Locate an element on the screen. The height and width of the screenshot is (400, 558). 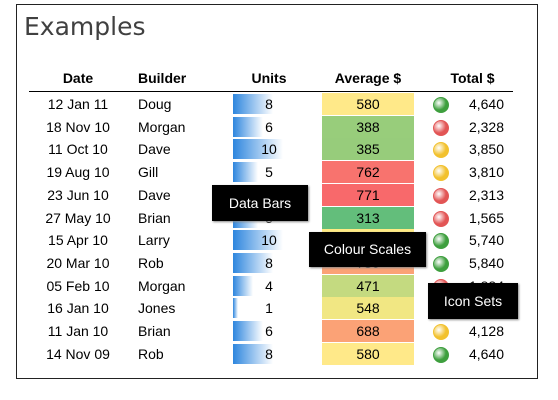
header-date: Date is located at coordinates (78, 78).